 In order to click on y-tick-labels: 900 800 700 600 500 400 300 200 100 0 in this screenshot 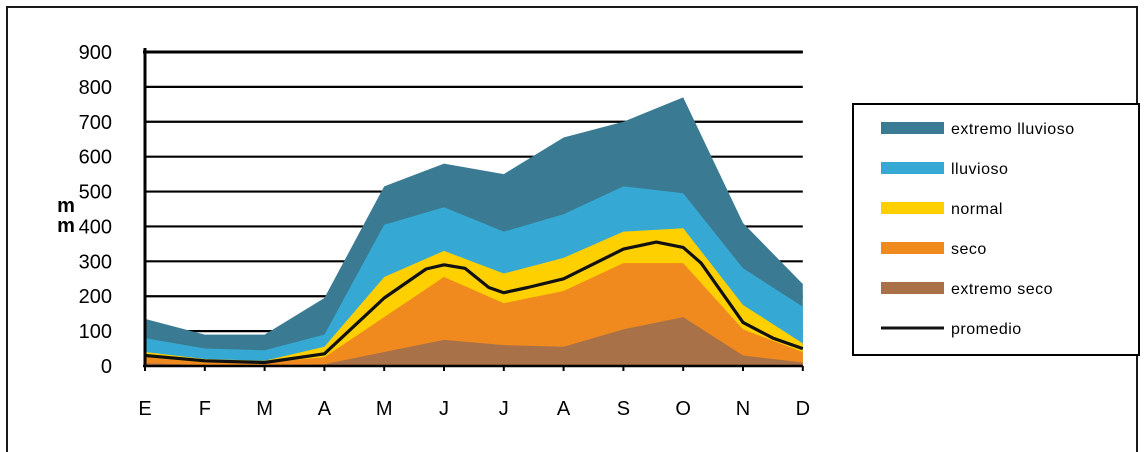, I will do `click(95, 210)`.